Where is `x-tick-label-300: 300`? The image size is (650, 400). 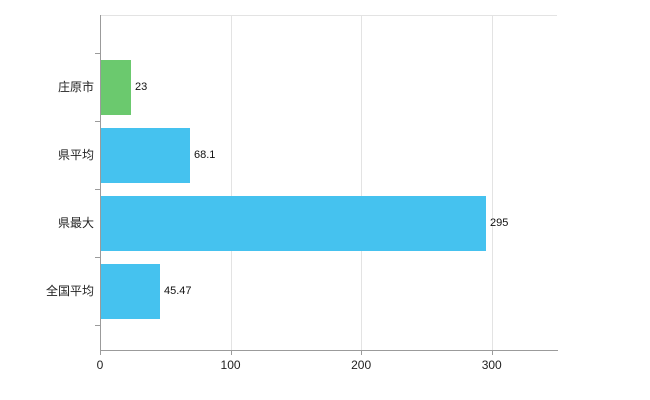
x-tick-label-300: 300 is located at coordinates (491, 365).